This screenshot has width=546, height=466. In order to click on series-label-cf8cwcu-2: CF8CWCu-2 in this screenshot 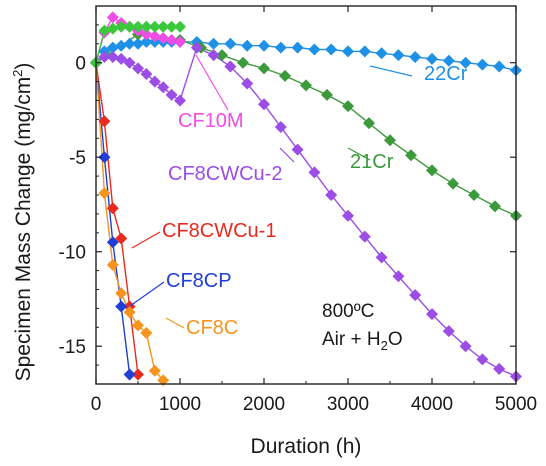, I will do `click(225, 174)`.